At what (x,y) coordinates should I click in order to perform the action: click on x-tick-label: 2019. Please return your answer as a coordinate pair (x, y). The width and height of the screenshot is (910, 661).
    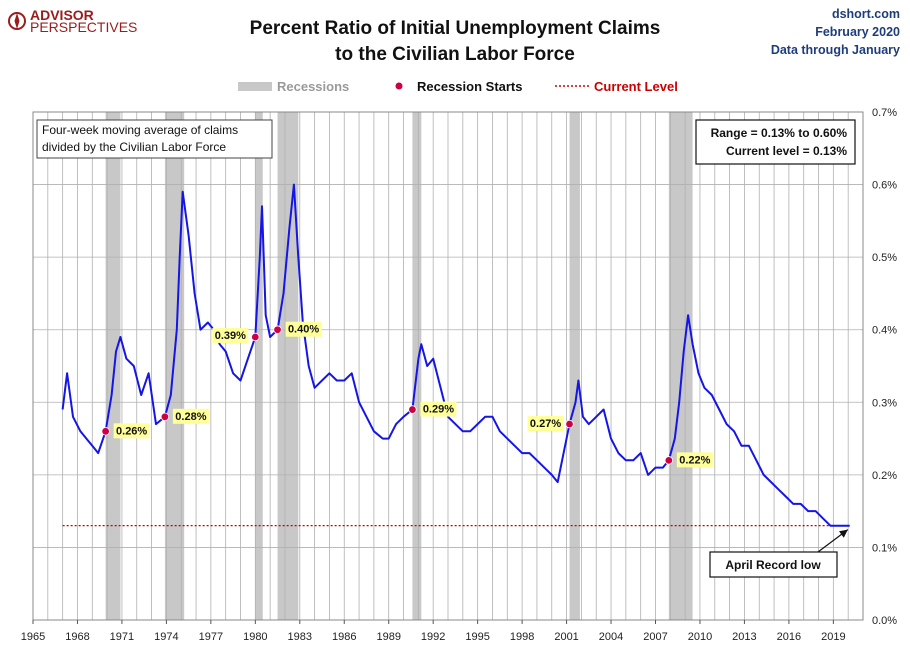
    Looking at the image, I should click on (833, 637).